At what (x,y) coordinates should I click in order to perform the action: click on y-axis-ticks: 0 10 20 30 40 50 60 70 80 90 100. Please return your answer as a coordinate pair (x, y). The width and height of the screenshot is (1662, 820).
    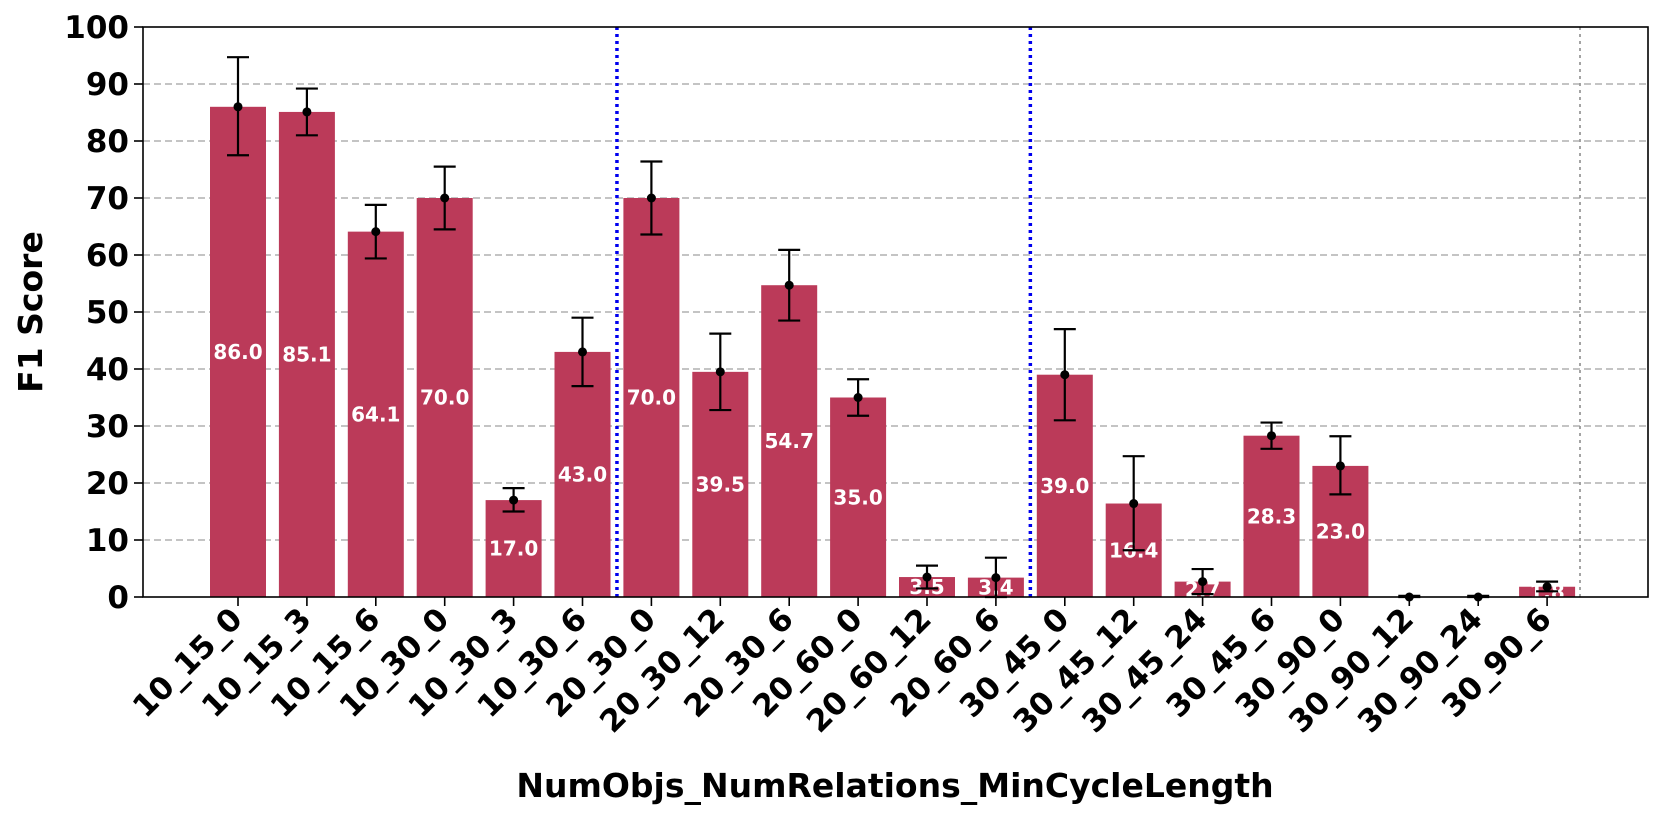
    Looking at the image, I should click on (103, 313).